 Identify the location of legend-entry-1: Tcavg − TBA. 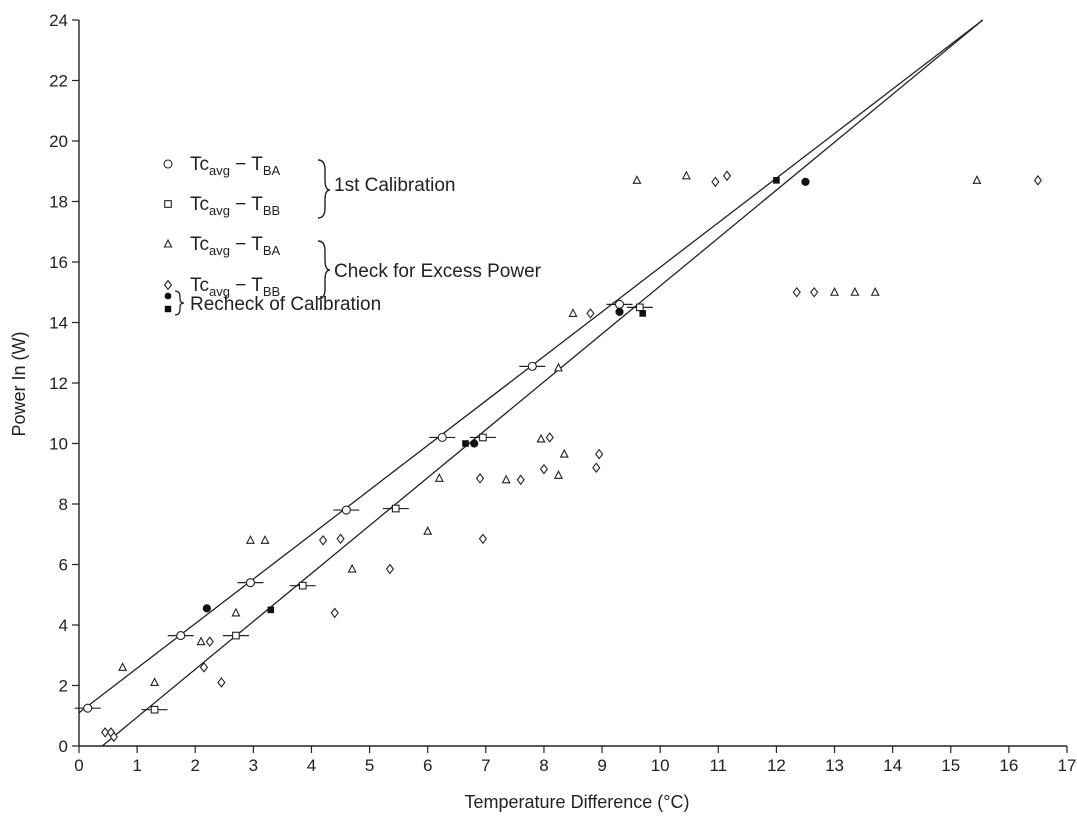
(235, 166).